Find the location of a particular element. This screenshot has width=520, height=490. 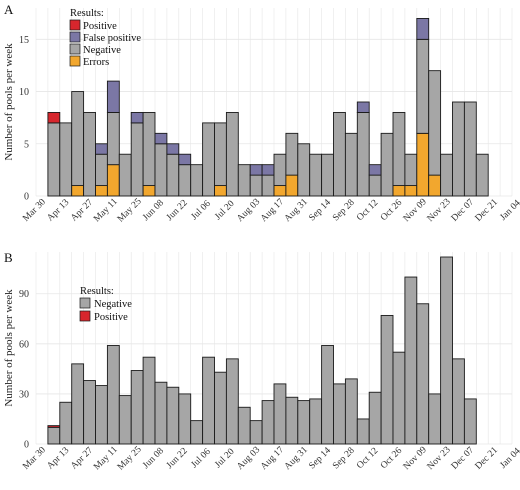

panel-label: A is located at coordinates (9, 9).